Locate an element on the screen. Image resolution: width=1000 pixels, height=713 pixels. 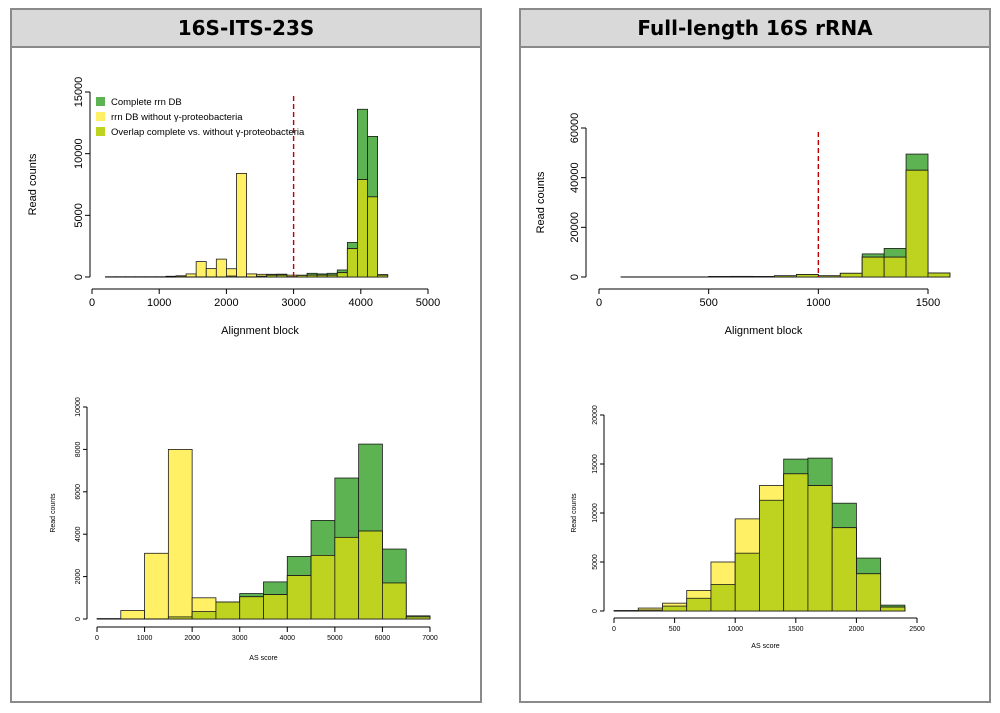
legend-swatch-overlap is located at coordinates (100, 131).